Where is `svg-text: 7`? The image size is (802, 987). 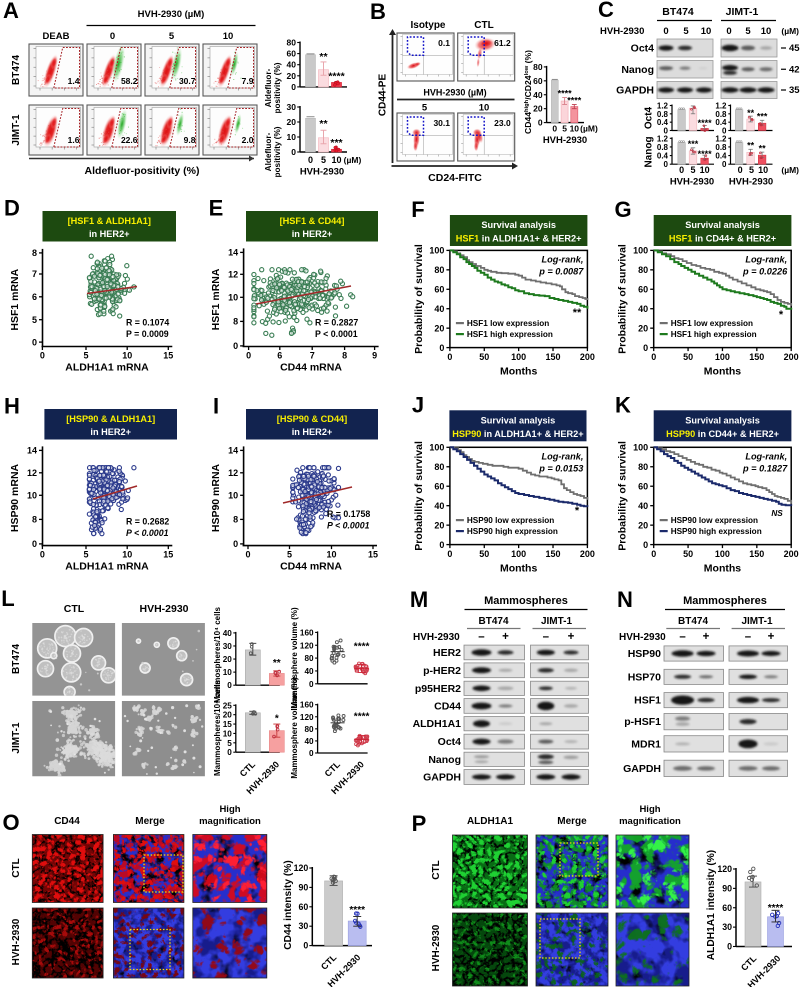 svg-text: 7 is located at coordinates (34, 274).